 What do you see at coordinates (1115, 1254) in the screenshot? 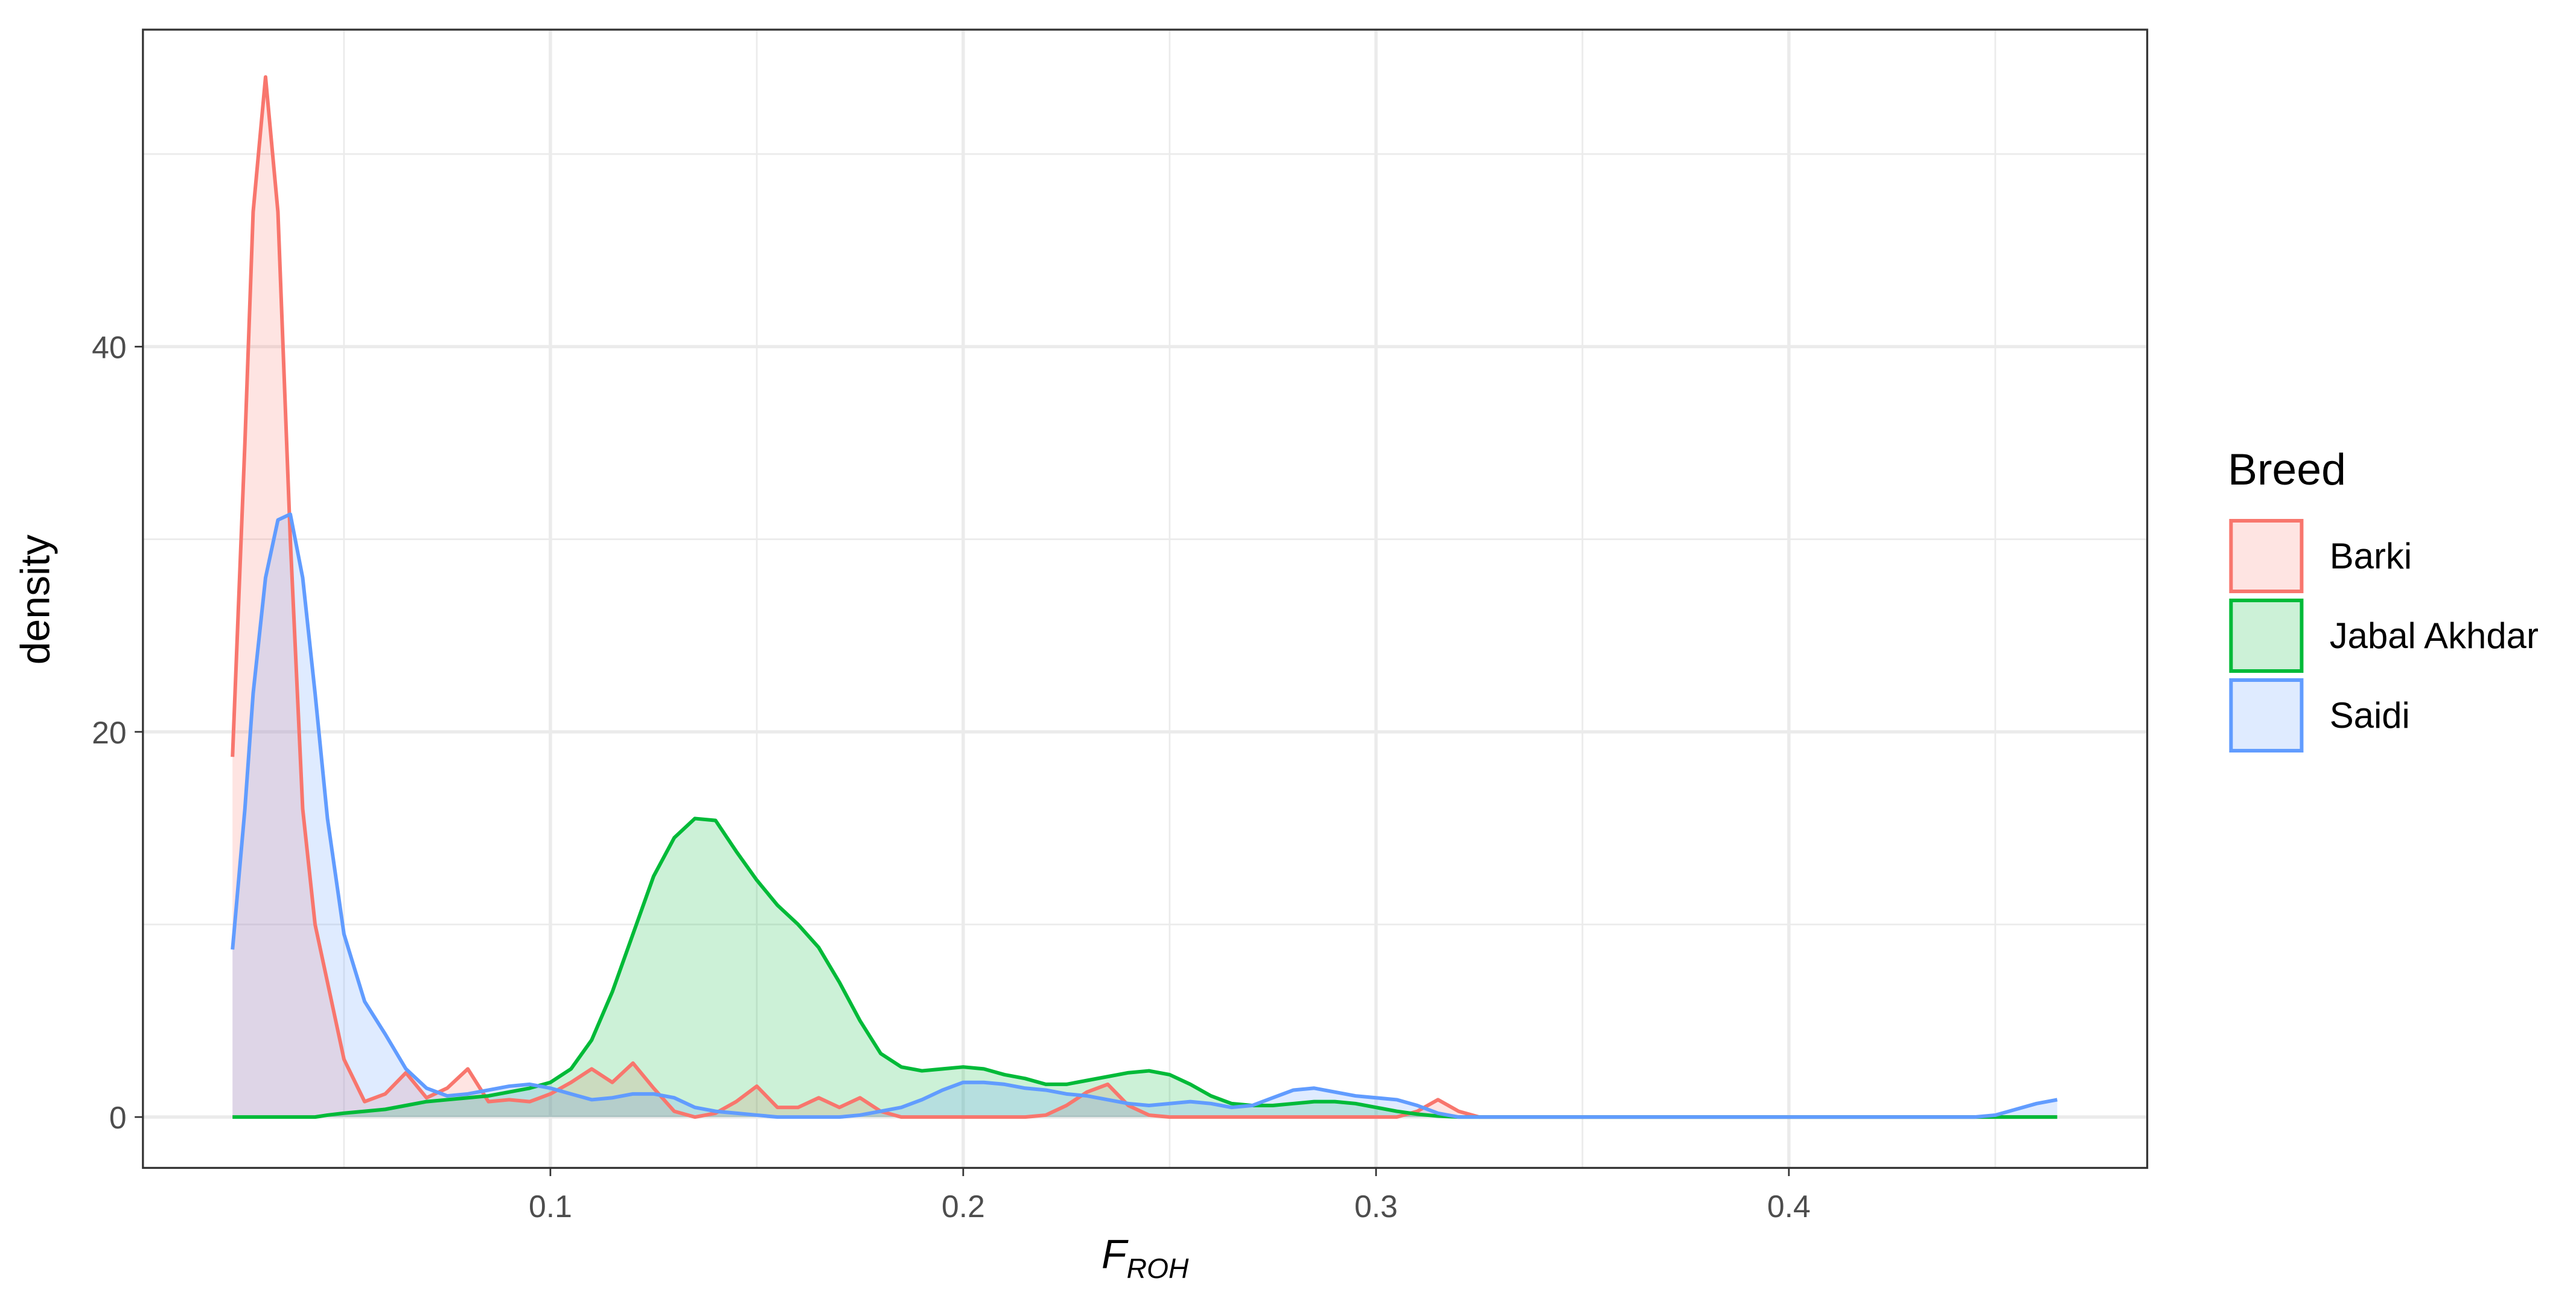
I see `x-axis-title-main: F` at bounding box center [1115, 1254].